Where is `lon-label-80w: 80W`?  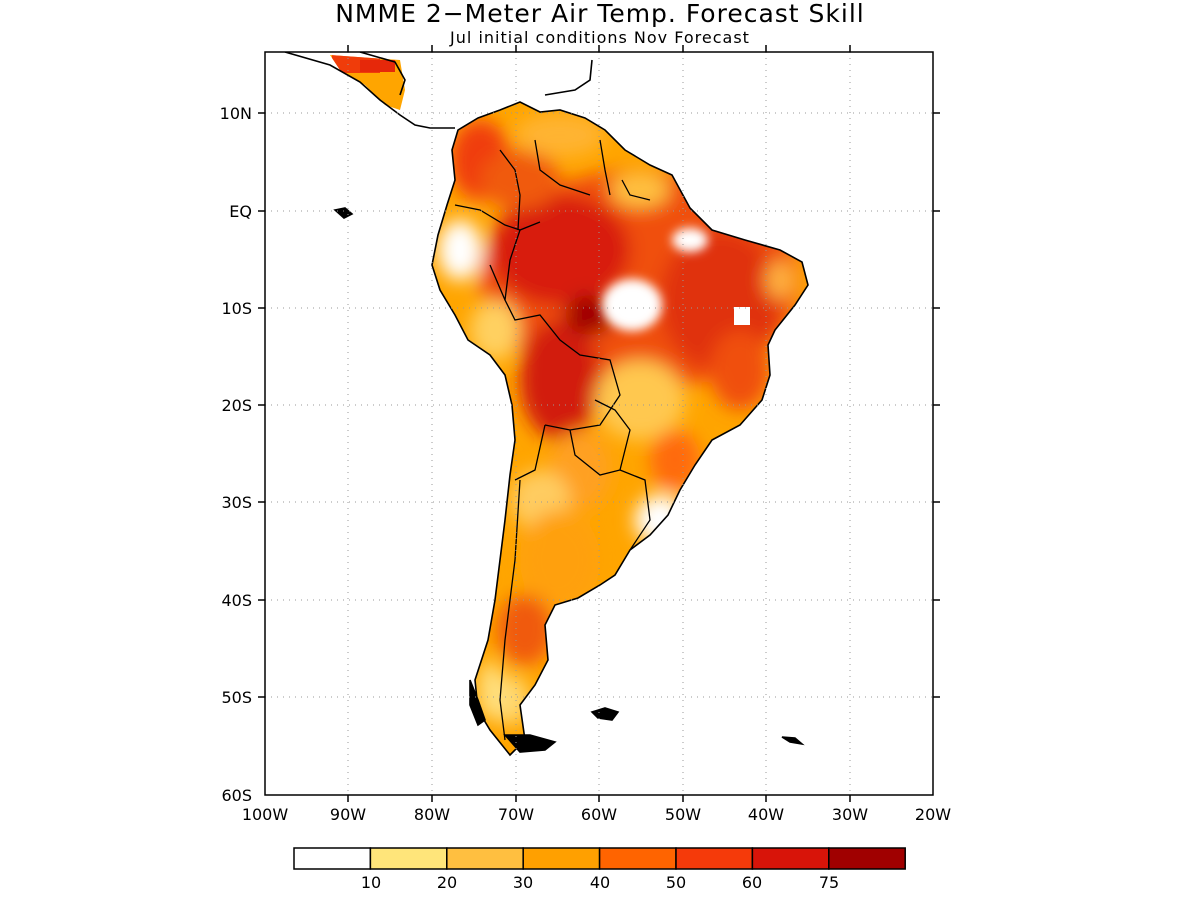
lon-label-80w: 80W is located at coordinates (432, 814).